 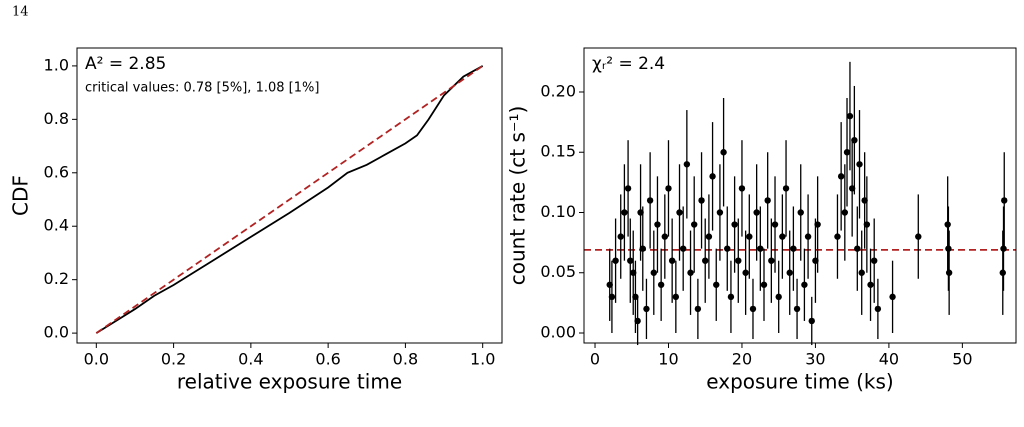 What do you see at coordinates (56, 64) in the screenshot?
I see `y-tick-label: 1.0` at bounding box center [56, 64].